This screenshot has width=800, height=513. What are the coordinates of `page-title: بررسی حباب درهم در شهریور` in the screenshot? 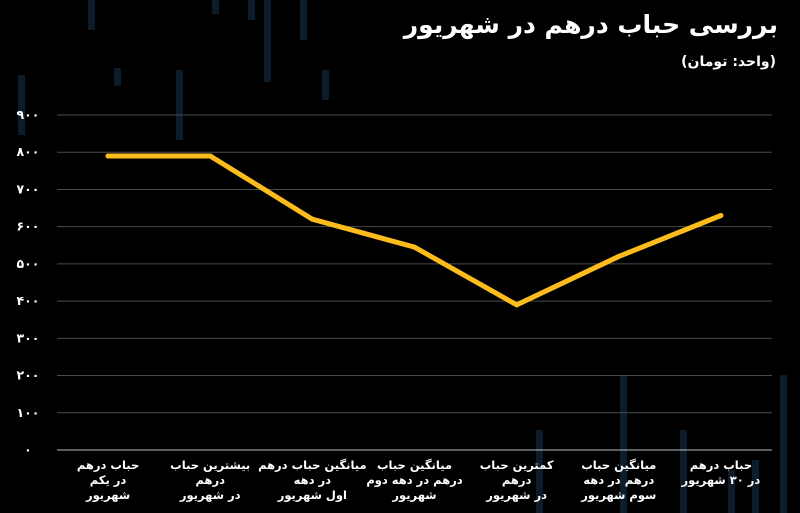 It's located at (590, 24).